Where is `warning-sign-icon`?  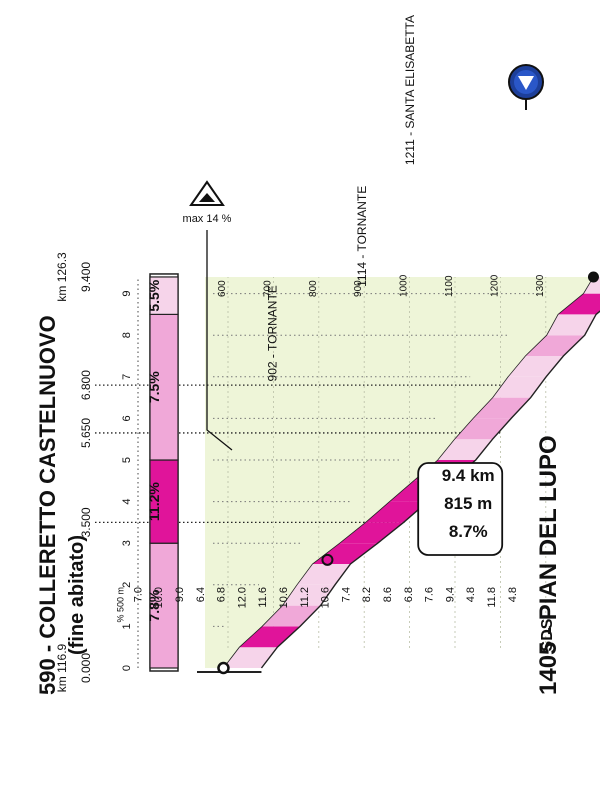
warning-sign-icon is located at coordinates (207, 193).